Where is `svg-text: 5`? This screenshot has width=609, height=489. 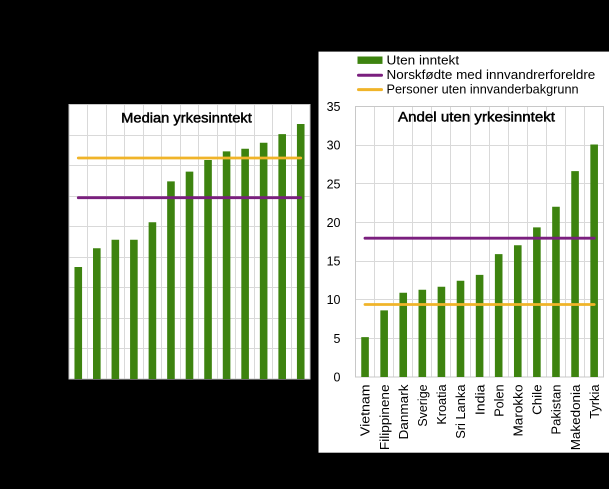 svg-text: 5 is located at coordinates (337, 339).